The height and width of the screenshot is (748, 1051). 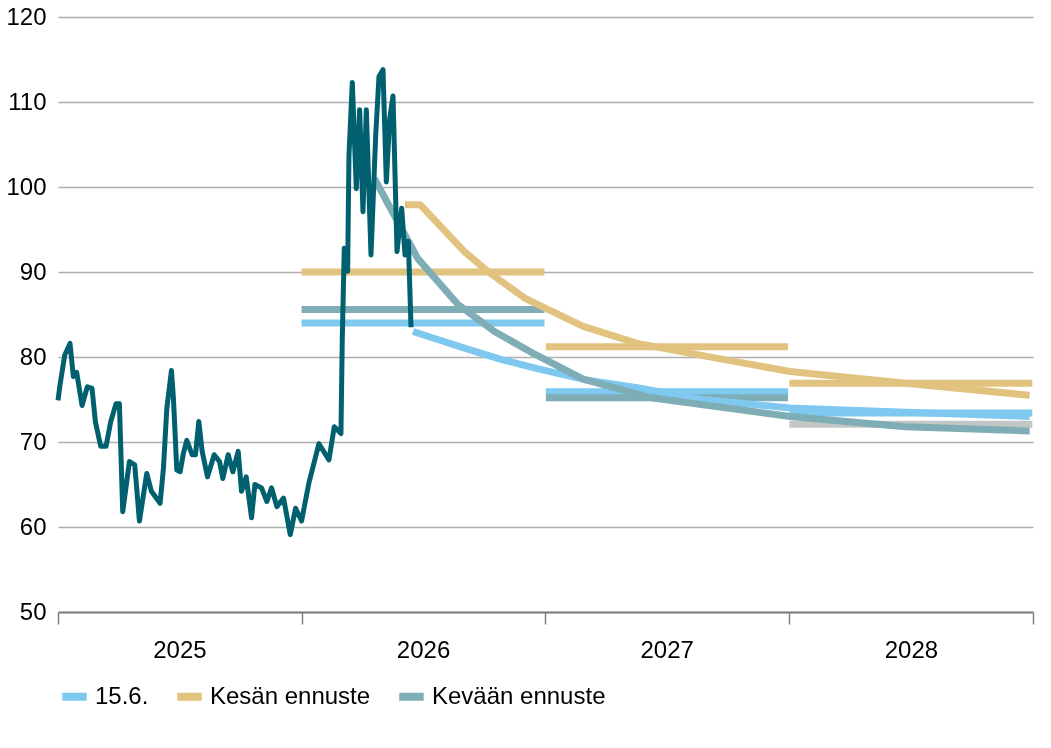 What do you see at coordinates (33, 611) in the screenshot?
I see `y-tick-label: 50` at bounding box center [33, 611].